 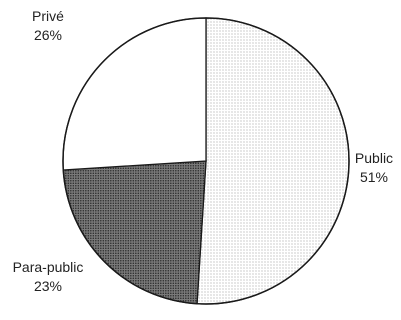 What do you see at coordinates (374, 177) in the screenshot?
I see `slice-value-label-public: 51%` at bounding box center [374, 177].